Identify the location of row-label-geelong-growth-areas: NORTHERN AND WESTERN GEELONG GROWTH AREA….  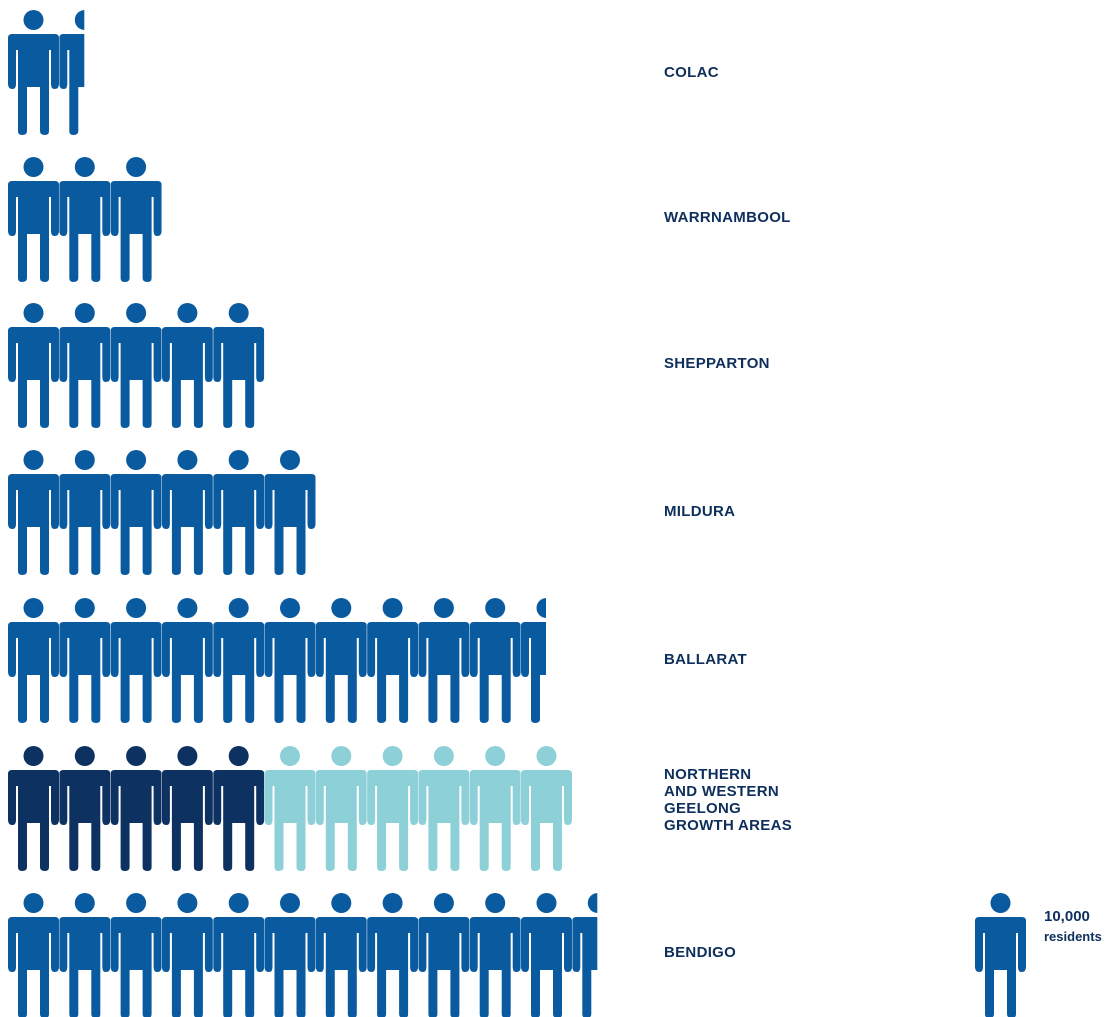
(728, 800).